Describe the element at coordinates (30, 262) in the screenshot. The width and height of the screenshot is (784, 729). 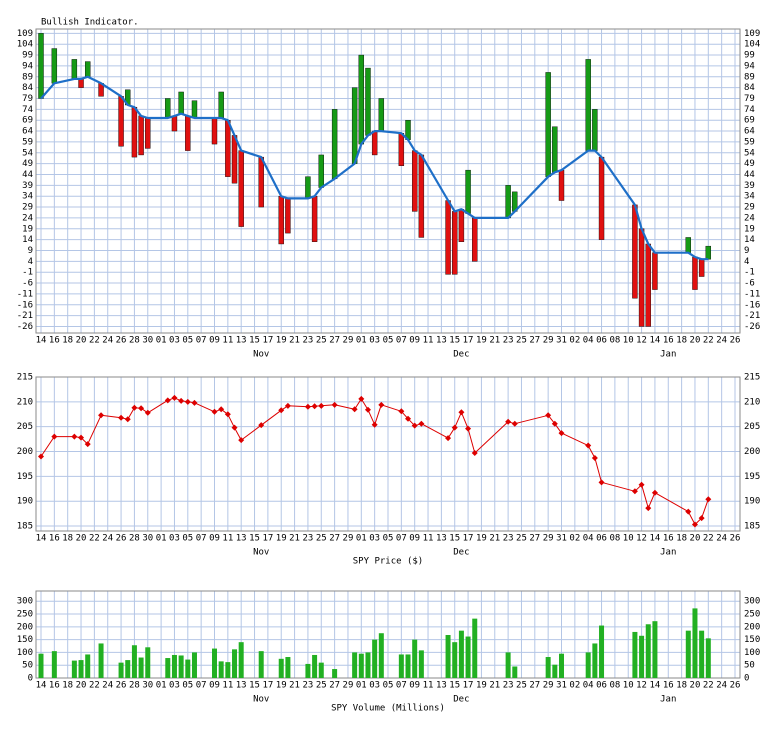
I see `y-tick-label: 4` at that location.